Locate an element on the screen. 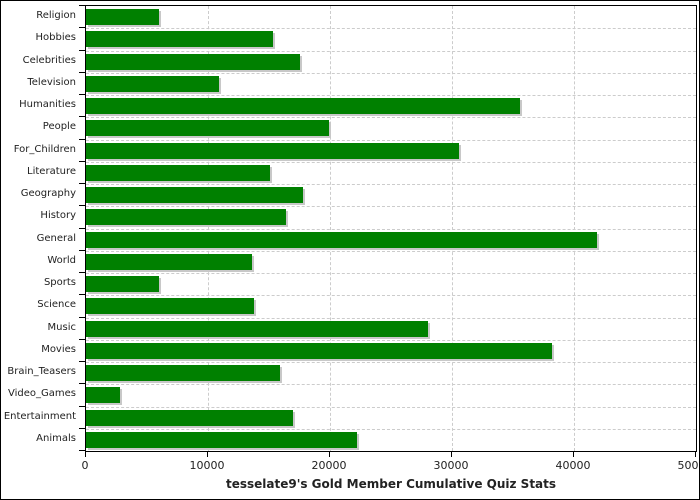  y-axis-label: Movies is located at coordinates (58, 349).